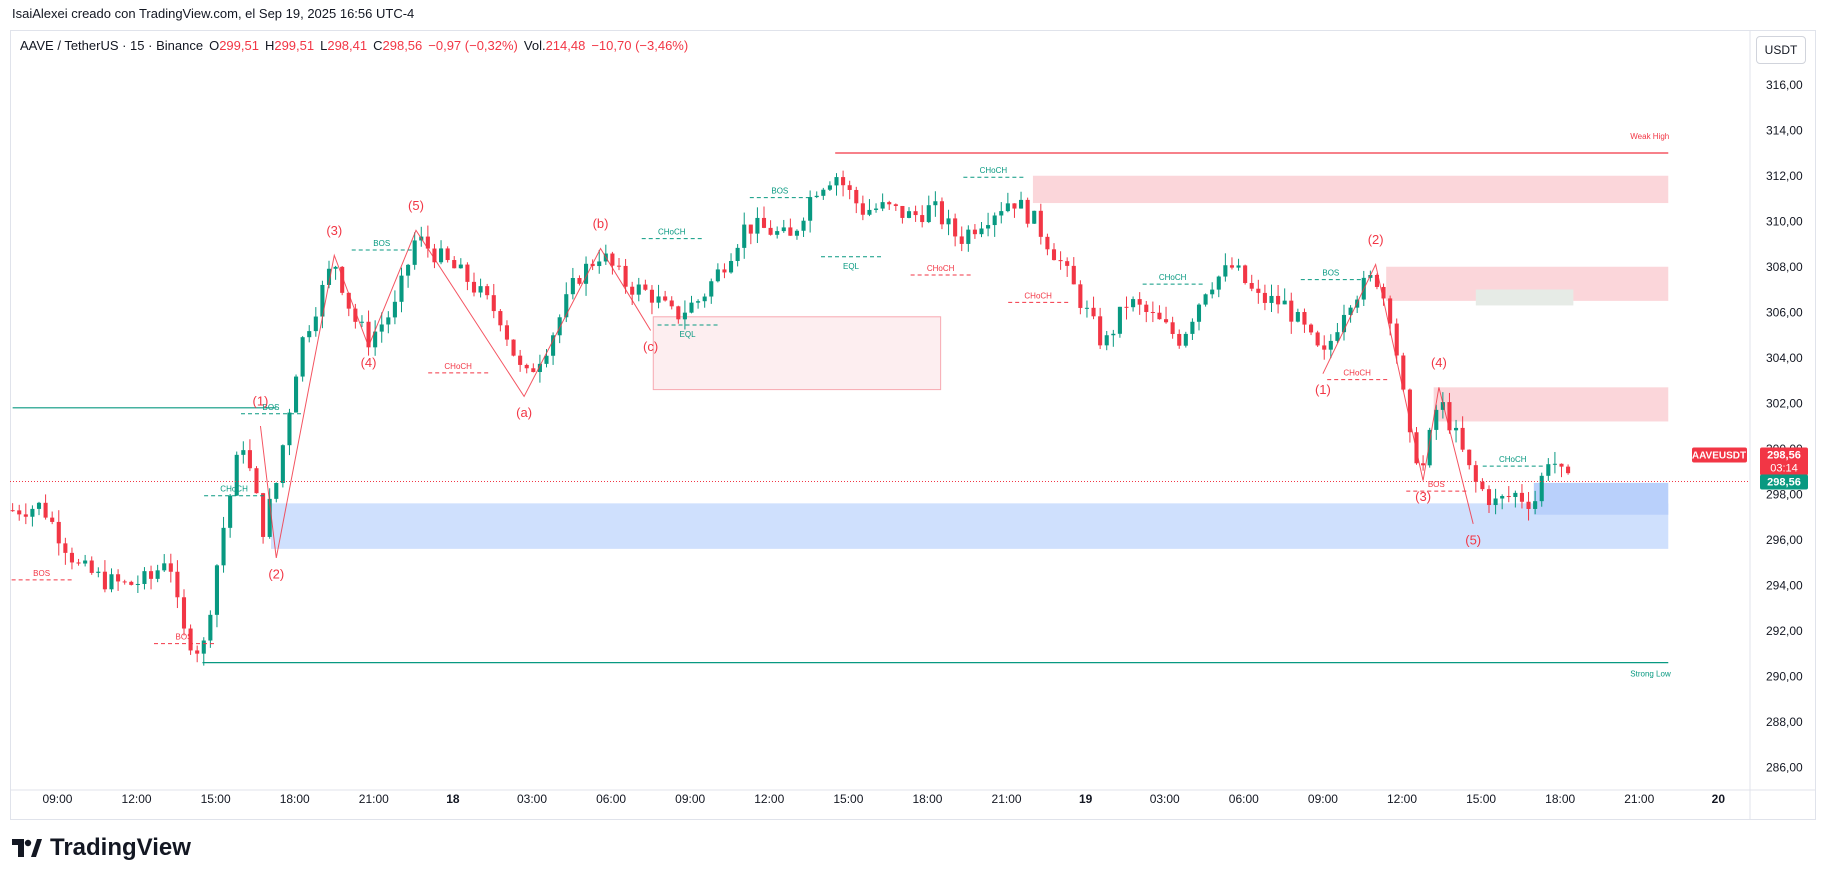  What do you see at coordinates (1376, 239) in the screenshot?
I see `wave-label: (2)` at bounding box center [1376, 239].